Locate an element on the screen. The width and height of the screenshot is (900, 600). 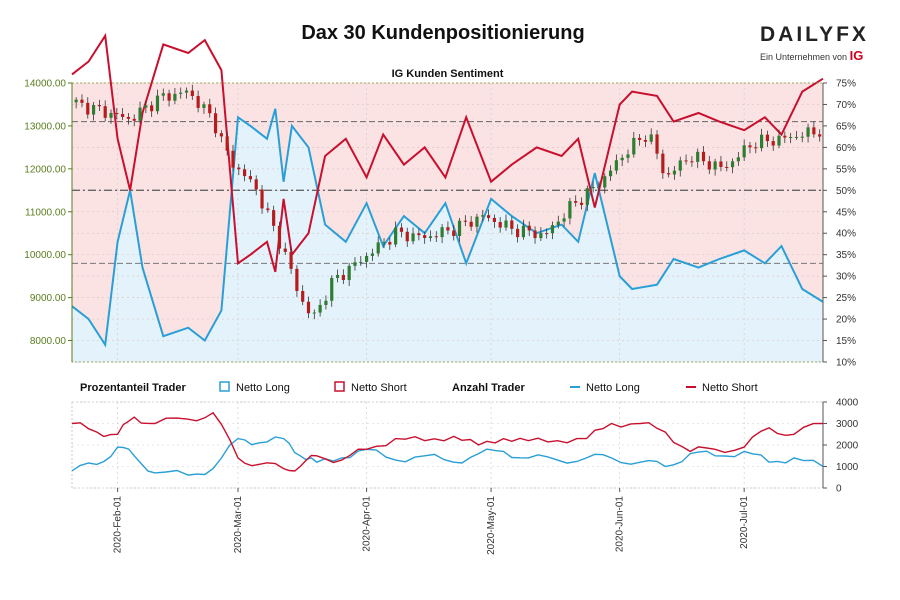
long-count-line is located at coordinates (447, 456).